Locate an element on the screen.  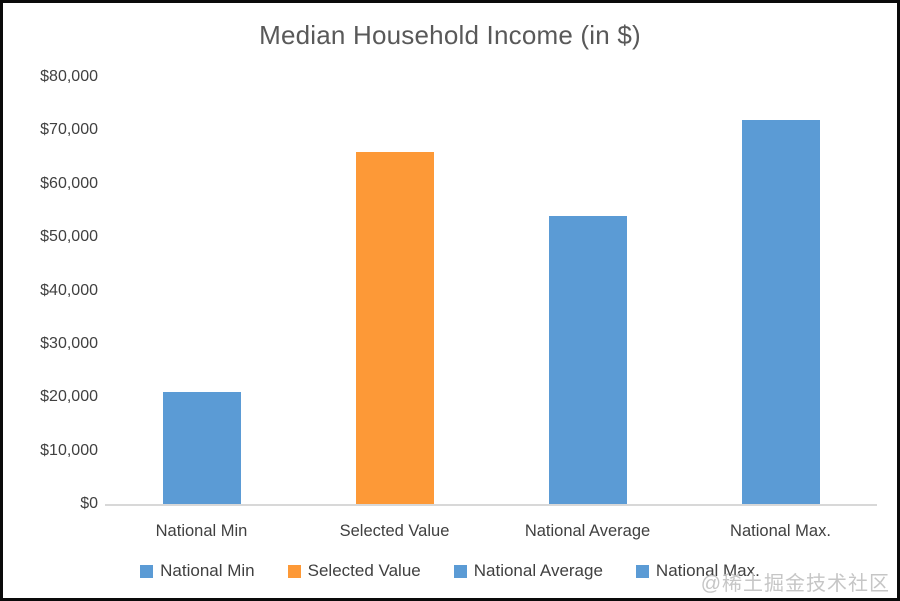
legend-item-national-max: National Max. is located at coordinates (697, 571).